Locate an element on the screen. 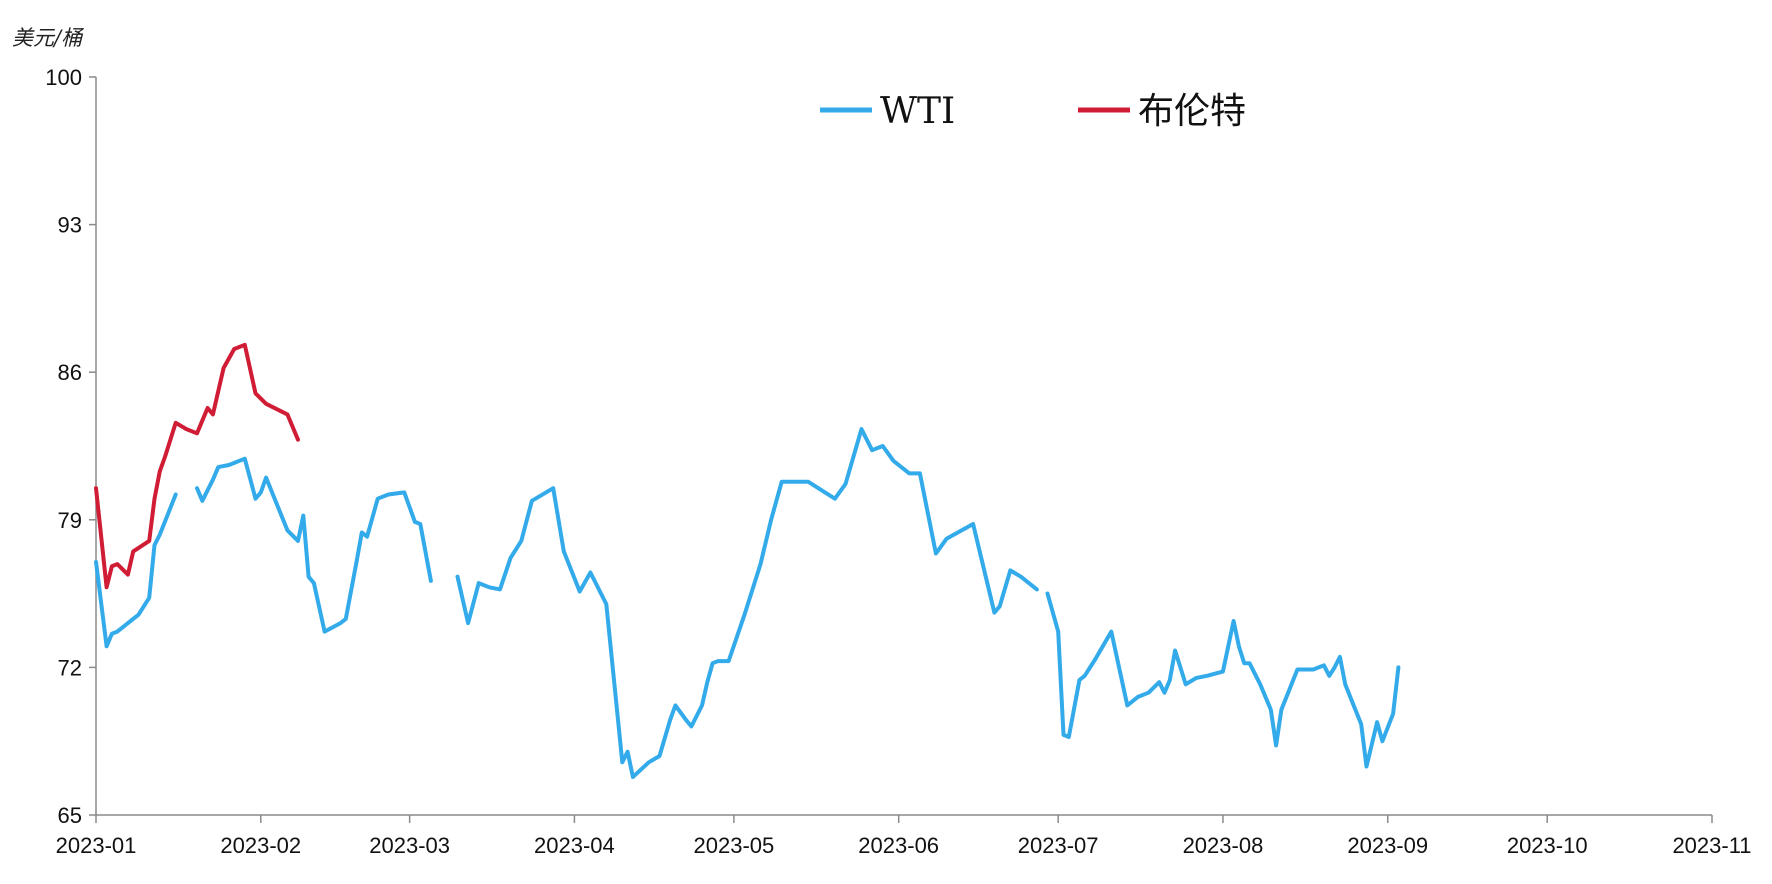 This screenshot has width=1772, height=884. x-tick-label: 2023-09 is located at coordinates (1387, 845).